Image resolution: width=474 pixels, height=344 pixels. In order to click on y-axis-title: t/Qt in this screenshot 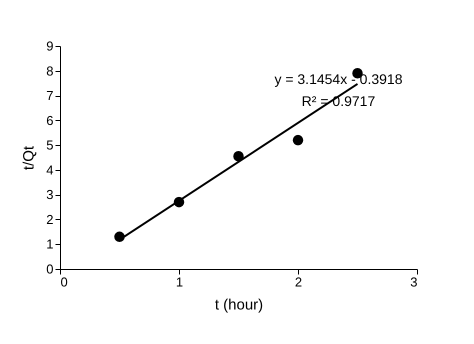, I will do `click(29, 157)`.